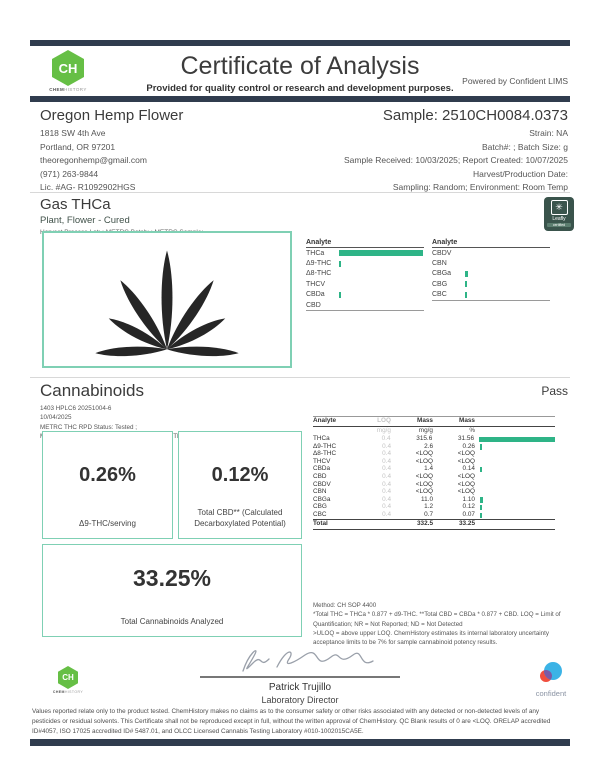 Image resolution: width=600 pixels, height=776 pixels. Describe the element at coordinates (424, 439) in the screenshot. I see `cell-mass-mgg: 315.6` at that location.